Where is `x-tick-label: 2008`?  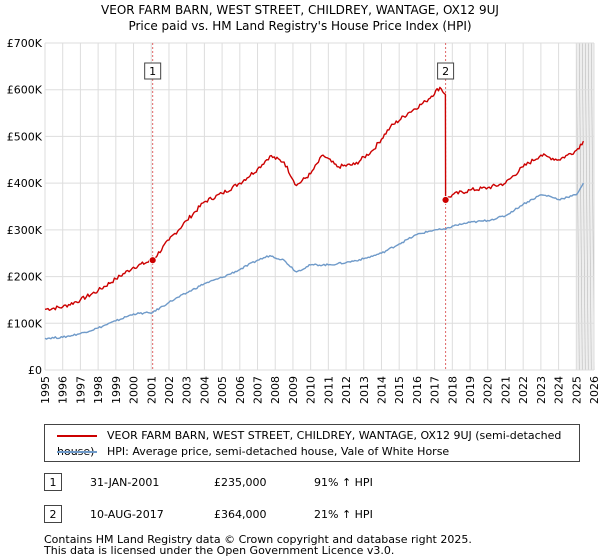 x-tick-label: 2008 is located at coordinates (275, 390).